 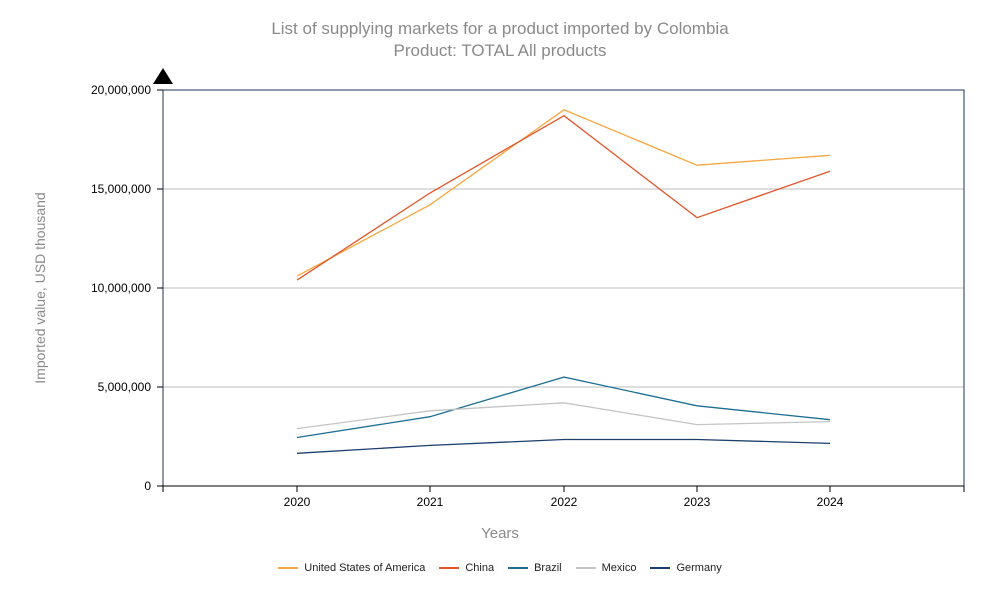 What do you see at coordinates (163, 76) in the screenshot?
I see `y-axis-arrow-icon` at bounding box center [163, 76].